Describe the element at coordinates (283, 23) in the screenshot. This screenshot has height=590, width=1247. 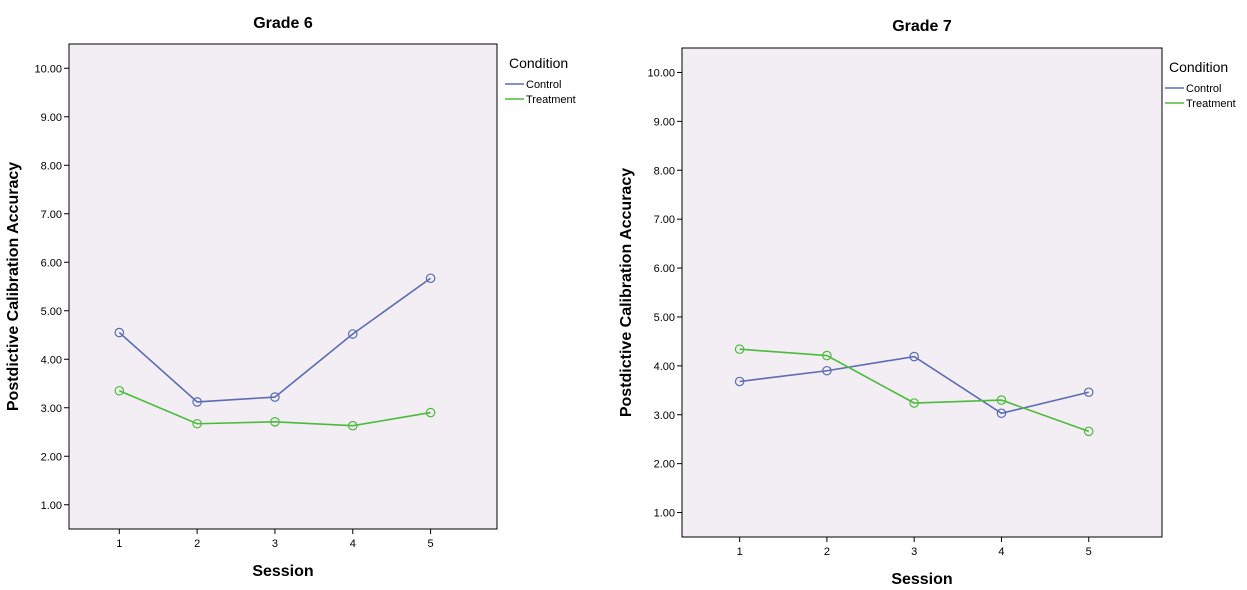
I see `chart-title: Grade 6` at that location.